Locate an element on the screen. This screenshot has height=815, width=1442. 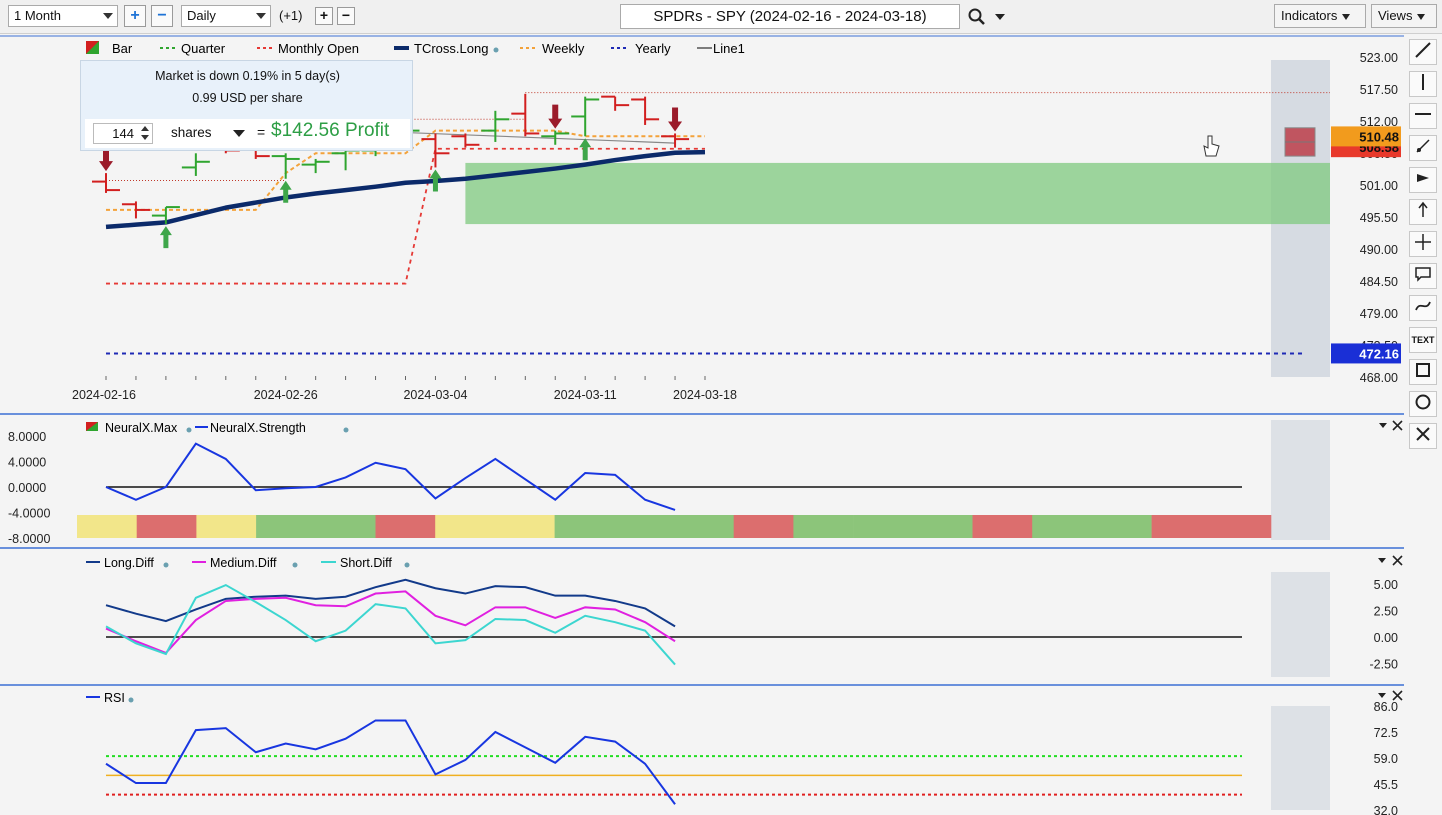
symbol-title: SPDRs - SPY (2024-02-16 - 2024-03-18) is located at coordinates (790, 16).